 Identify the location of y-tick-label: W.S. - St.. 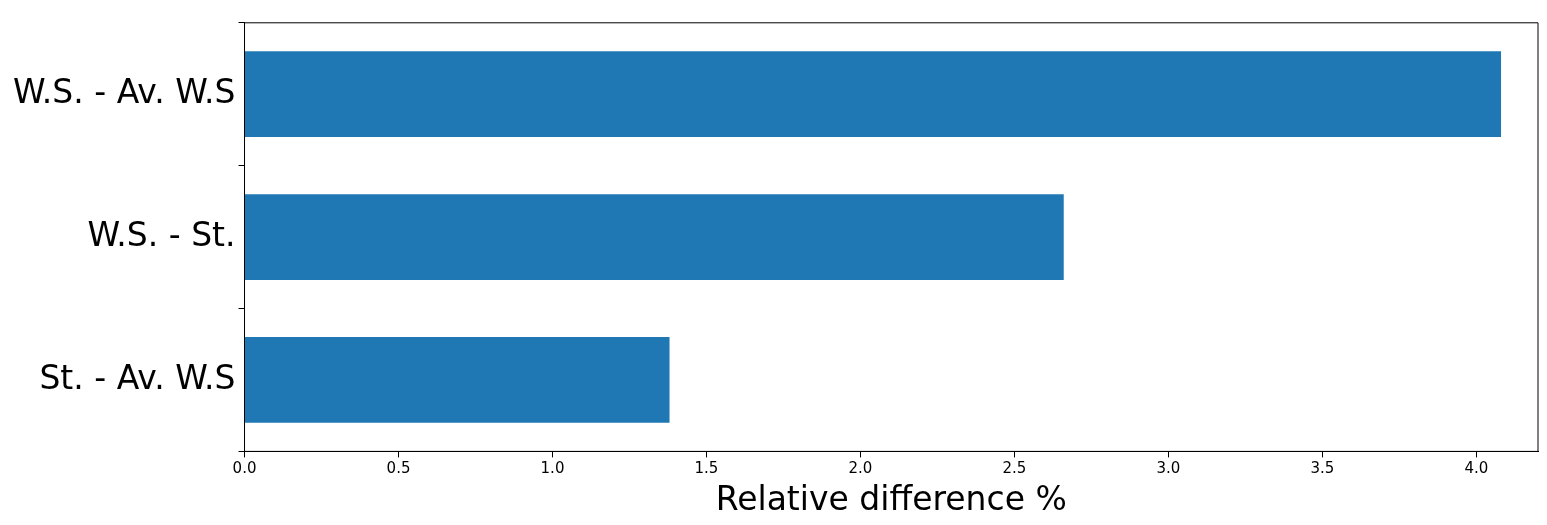
(161, 234).